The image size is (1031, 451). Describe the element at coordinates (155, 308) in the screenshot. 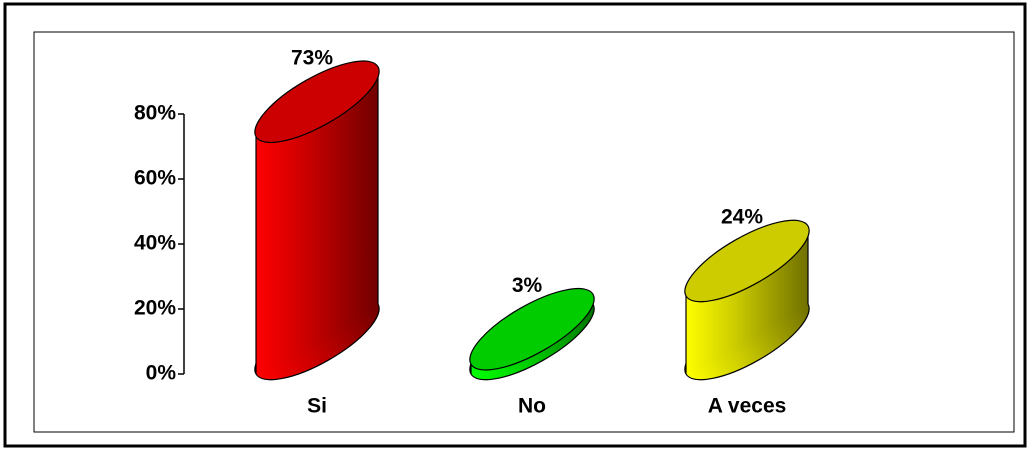

I see `y-tick-label: 20%` at that location.